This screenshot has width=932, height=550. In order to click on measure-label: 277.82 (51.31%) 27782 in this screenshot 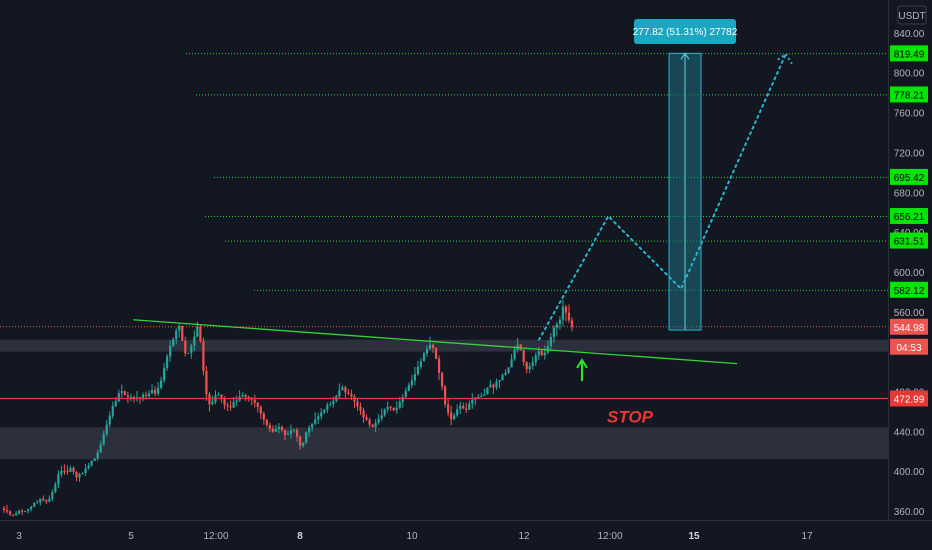, I will do `click(685, 32)`.